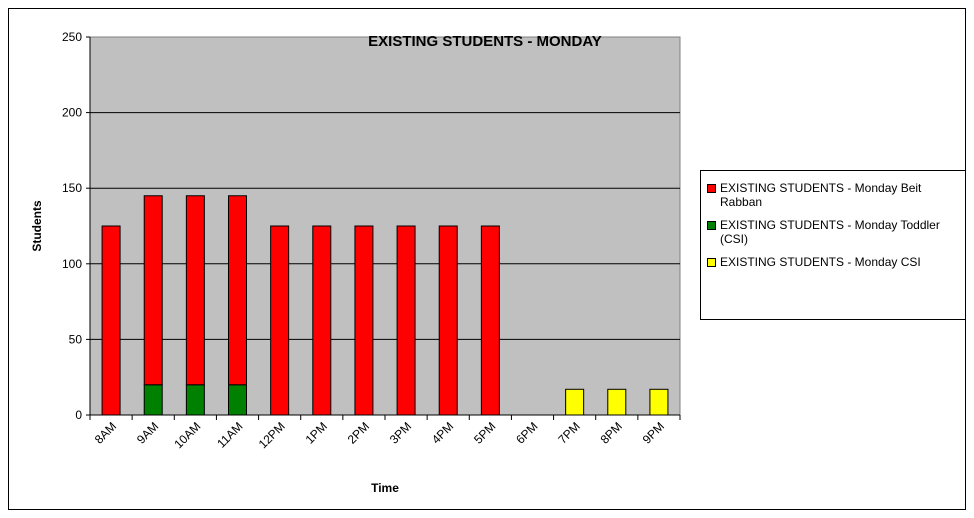  What do you see at coordinates (76, 339) in the screenshot?
I see `y-tick-label: 50` at bounding box center [76, 339].